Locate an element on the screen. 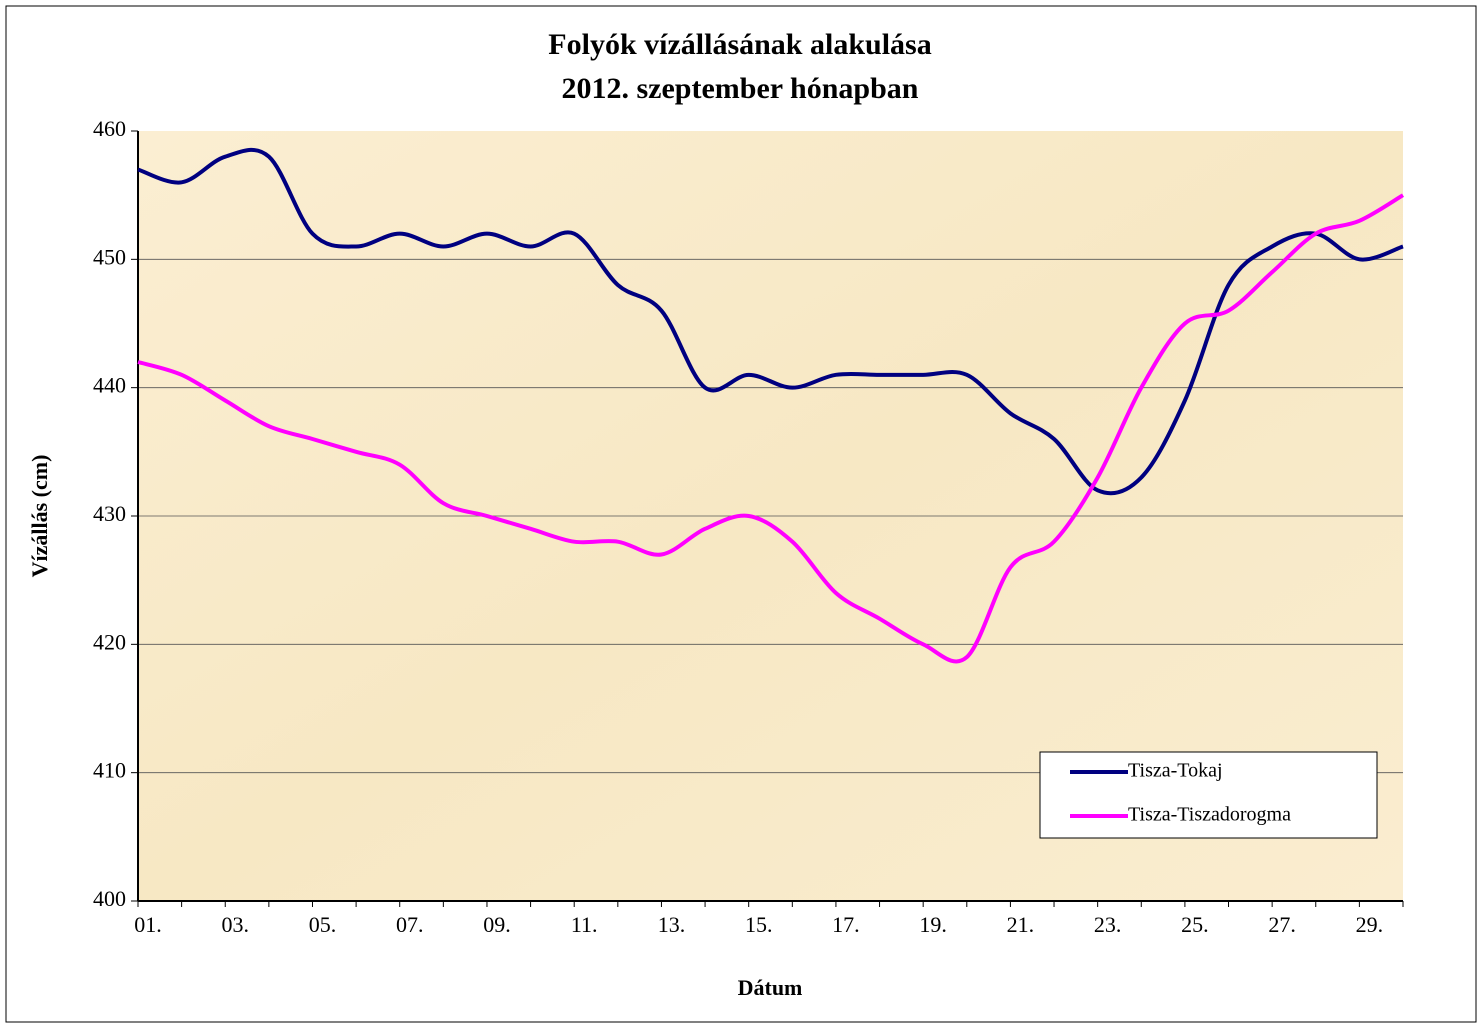 This screenshot has height=1027, width=1480. legend-label: Tisza-Tiszadorogma is located at coordinates (1209, 815).